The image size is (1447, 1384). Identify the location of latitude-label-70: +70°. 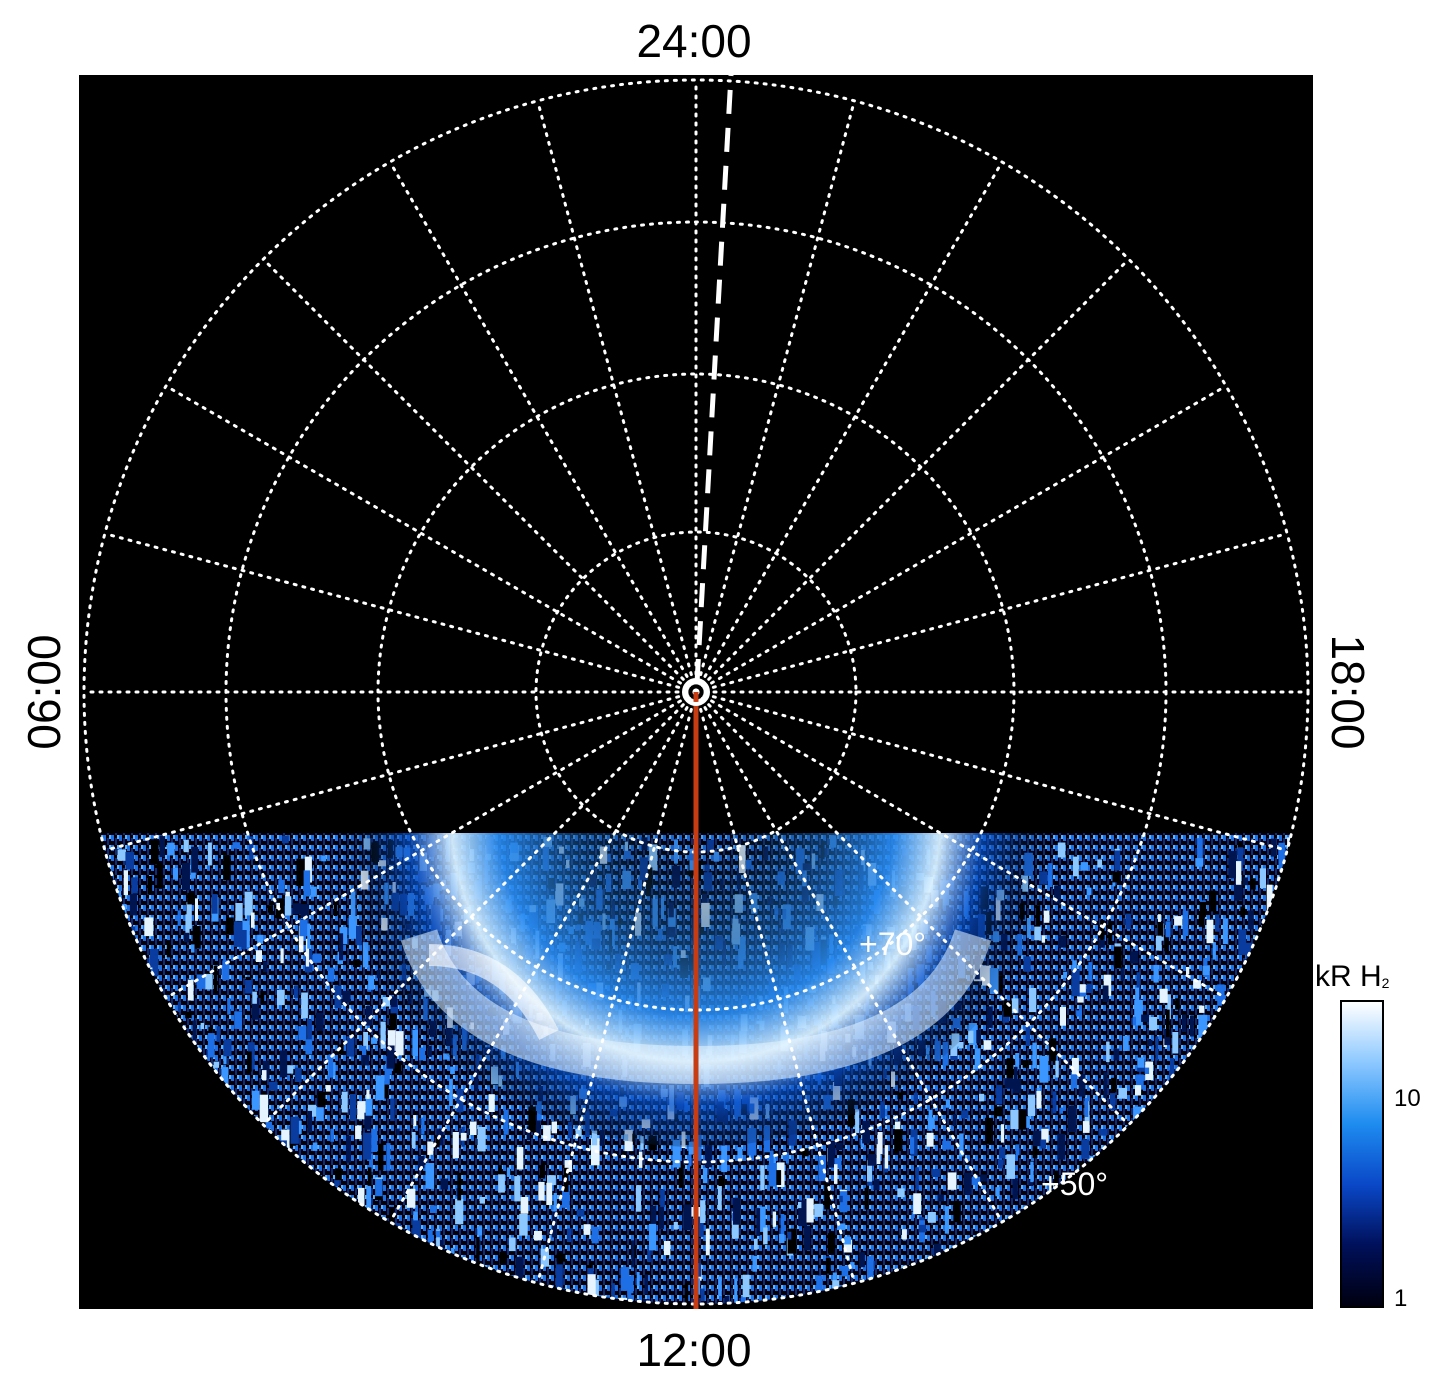
(892, 944).